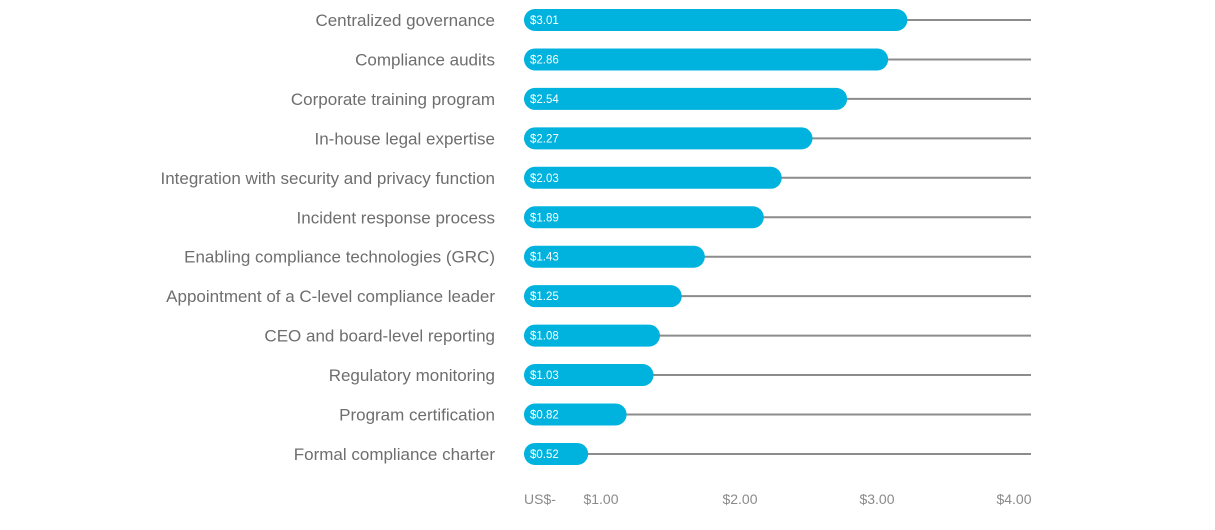 This screenshot has width=1215, height=530. Describe the element at coordinates (544, 60) in the screenshot. I see `bar-value-label: $2.86` at that location.